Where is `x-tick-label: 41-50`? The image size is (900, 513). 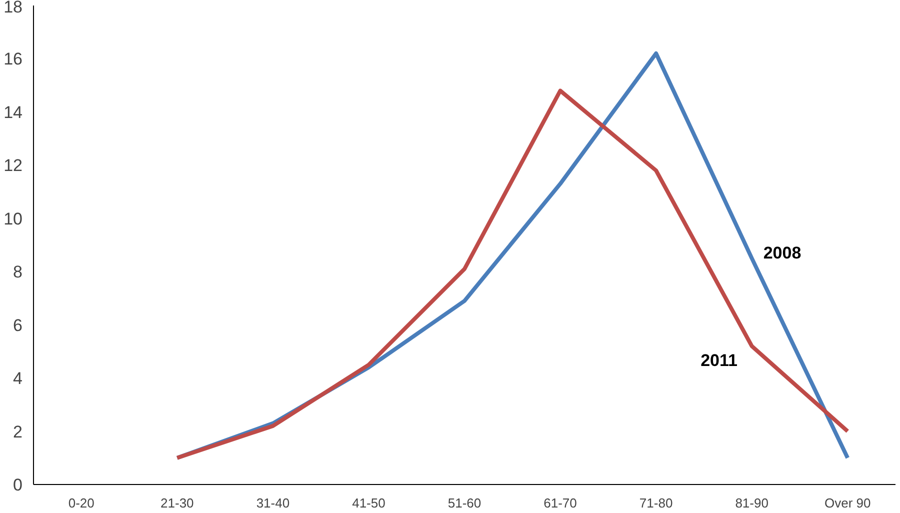
x-tick-label: 41-50 is located at coordinates (369, 503).